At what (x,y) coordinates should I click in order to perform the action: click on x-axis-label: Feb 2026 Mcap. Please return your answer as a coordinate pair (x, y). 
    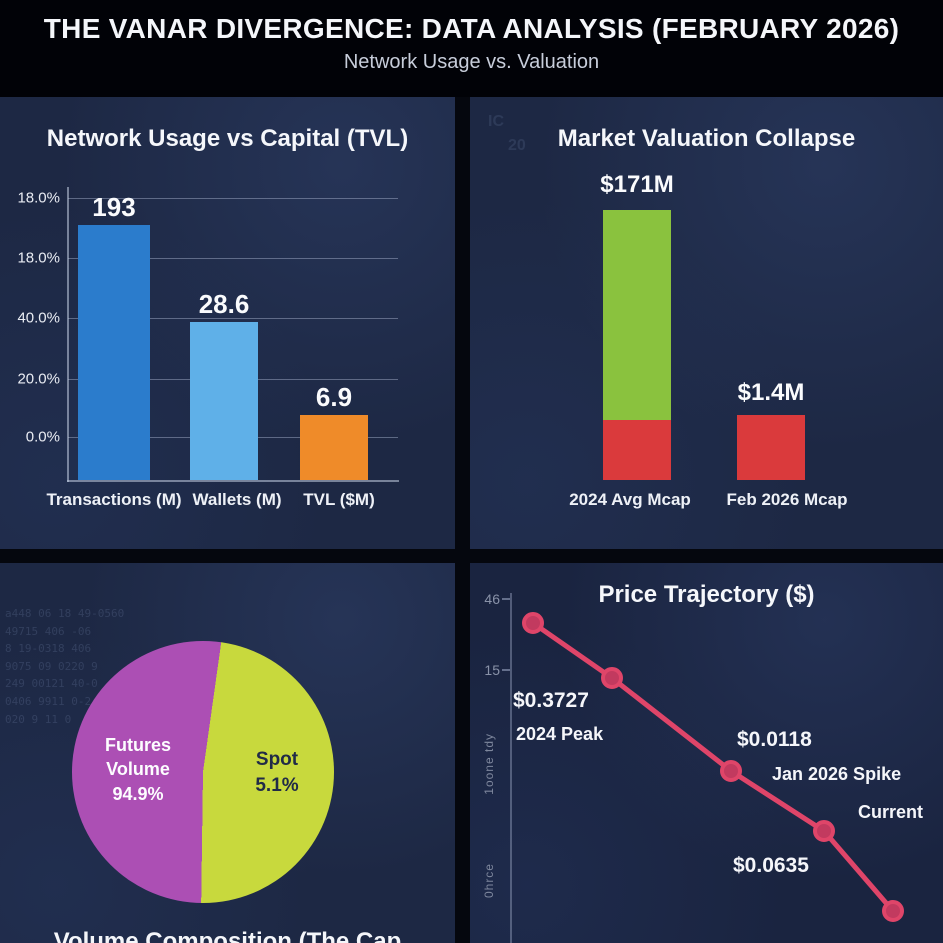
    Looking at the image, I should click on (787, 499).